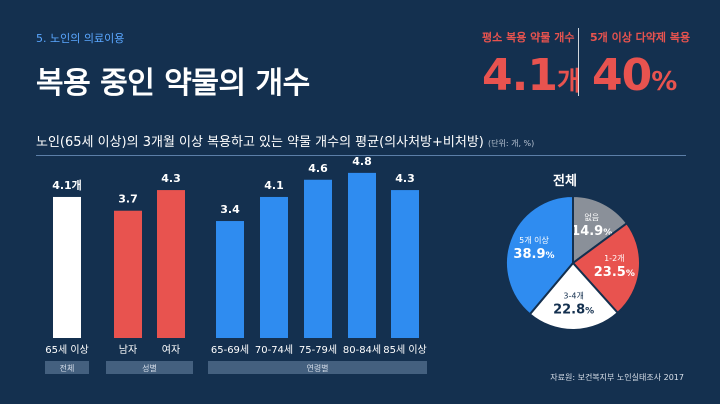  I want to click on stat-unit-poly: %, so click(664, 82).